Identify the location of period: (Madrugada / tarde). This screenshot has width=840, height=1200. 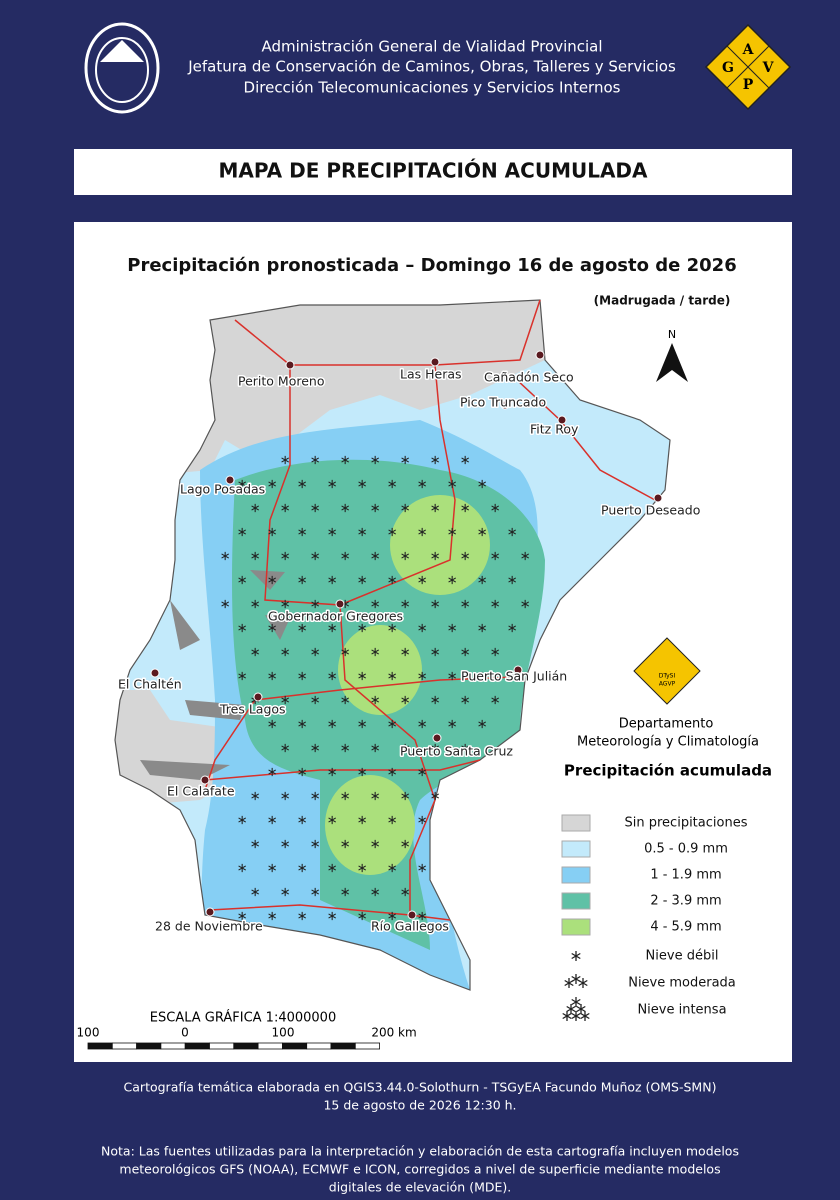
(662, 301).